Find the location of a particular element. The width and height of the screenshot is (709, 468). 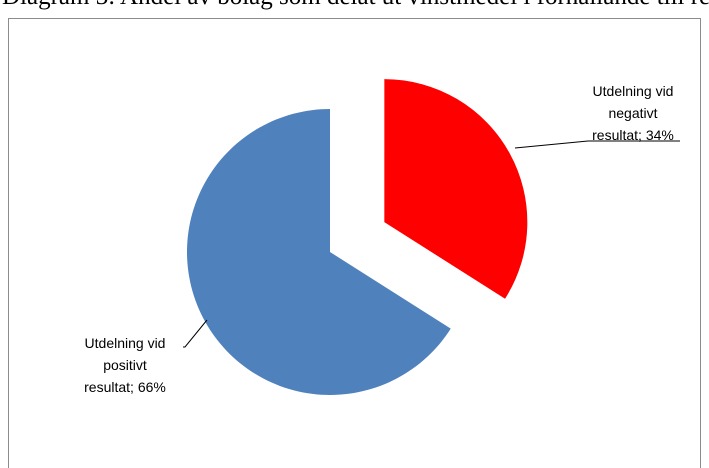

slice-label-2: Utdelning vid positivt resultat; 66% is located at coordinates (125, 365).